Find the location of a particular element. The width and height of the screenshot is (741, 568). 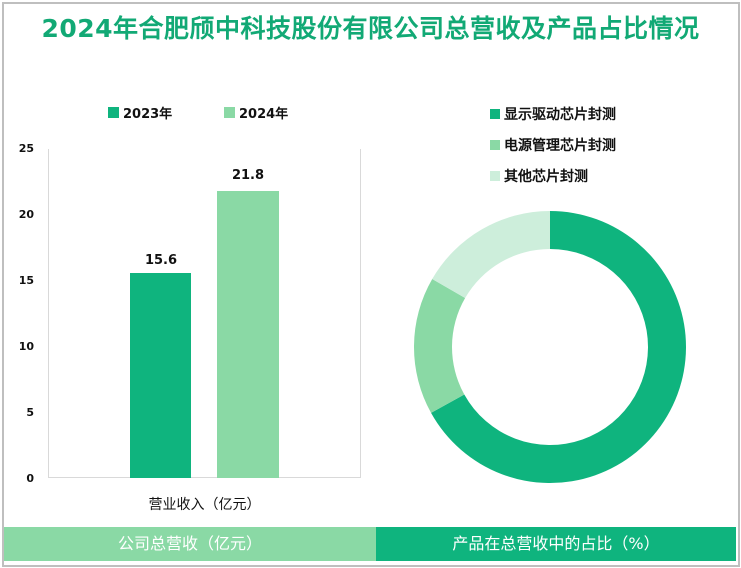

legend-item-2024: 2024年 is located at coordinates (256, 112).